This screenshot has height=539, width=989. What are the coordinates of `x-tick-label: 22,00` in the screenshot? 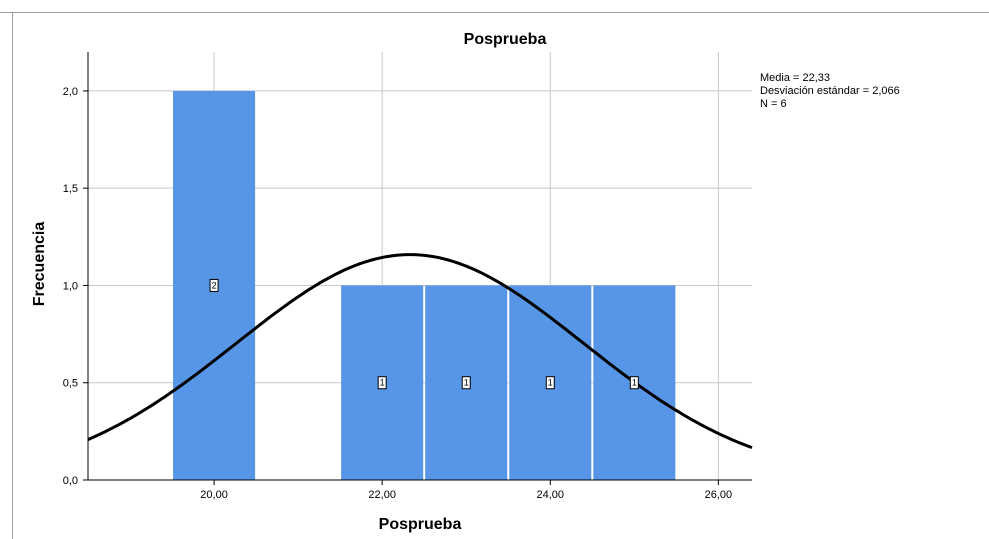 It's located at (382, 495).